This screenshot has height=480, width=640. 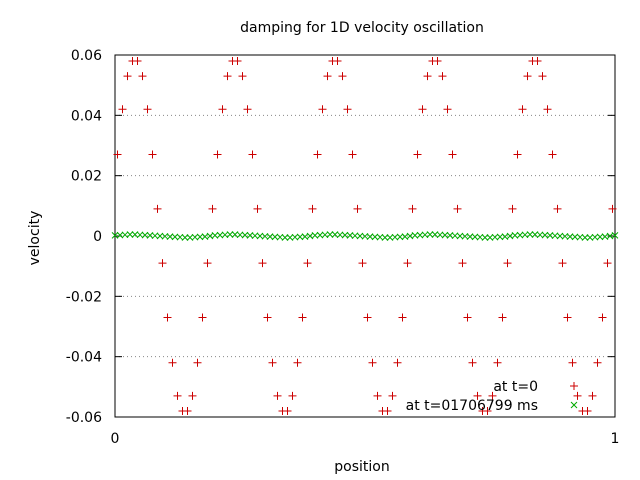 I want to click on legend-marker-cross, so click(x=574, y=405).